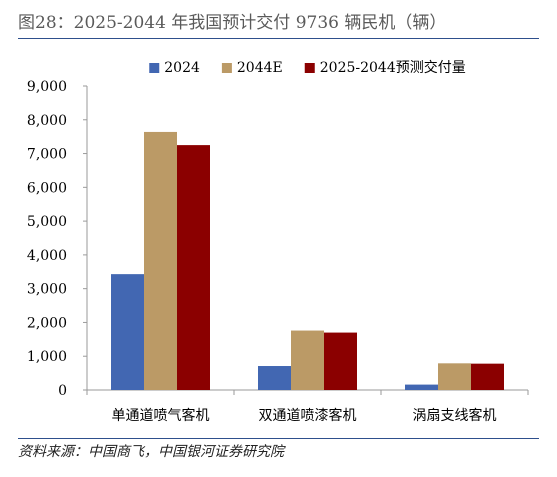 This screenshot has width=557, height=477. What do you see at coordinates (307, 406) in the screenshot?
I see `x-axis: 单通道喷气客机 双通道喷漆客机 涡扇支线客机` at bounding box center [307, 406].